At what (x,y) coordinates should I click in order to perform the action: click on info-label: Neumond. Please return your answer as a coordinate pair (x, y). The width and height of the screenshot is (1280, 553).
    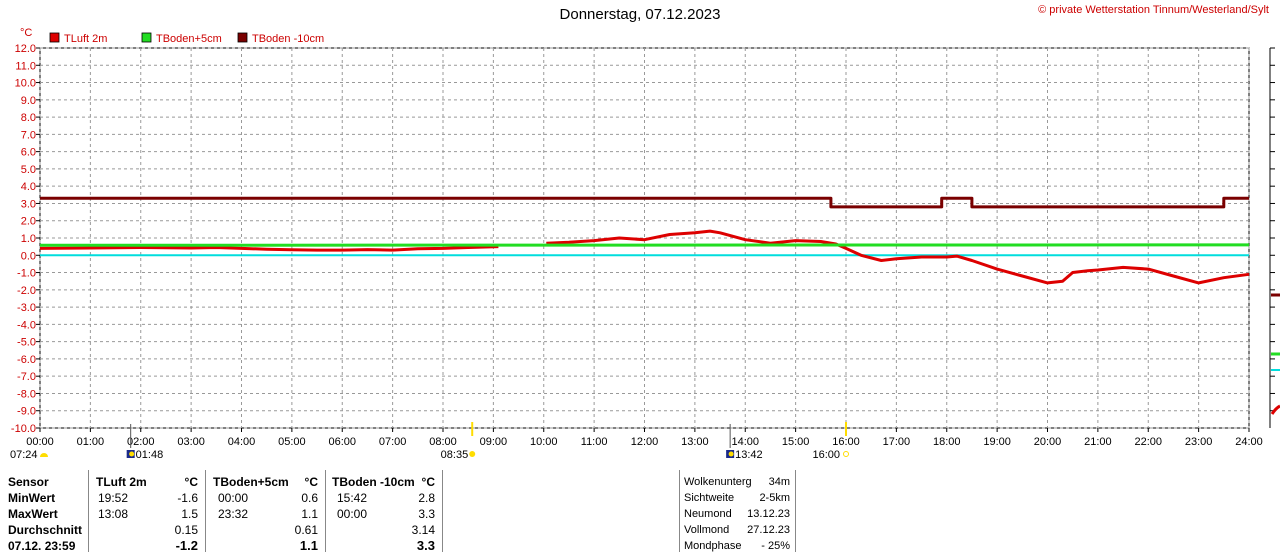
    Looking at the image, I should click on (708, 514).